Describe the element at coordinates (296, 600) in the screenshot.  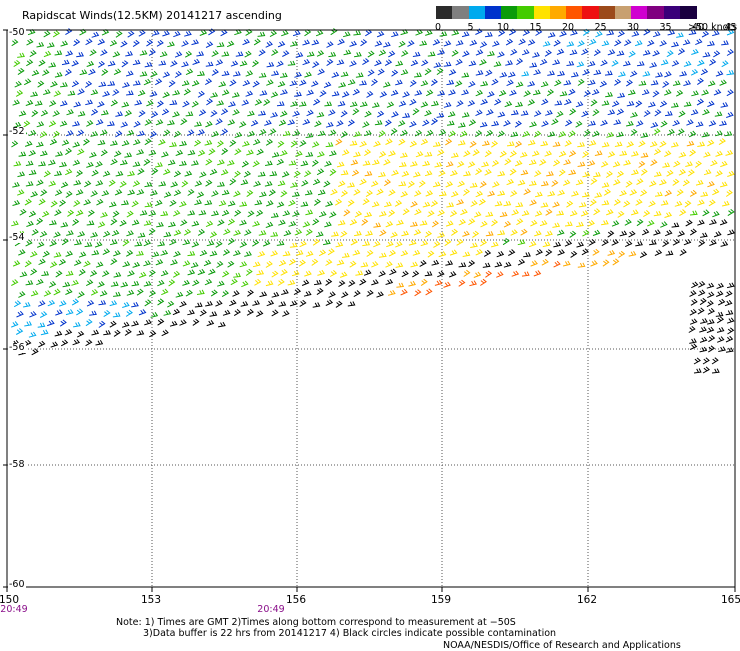
I see `lon-label: 156` at that location.